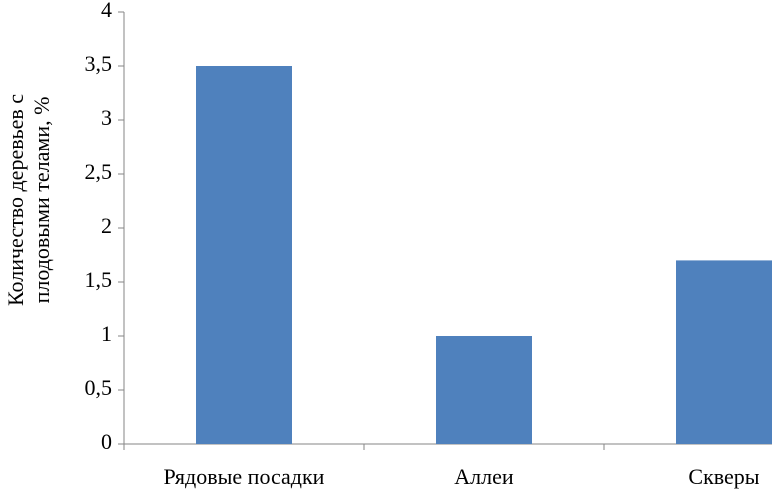 Image resolution: width=772 pixels, height=496 pixels. Describe the element at coordinates (484, 476) in the screenshot. I see `x-tick-label: Аллеи` at that location.